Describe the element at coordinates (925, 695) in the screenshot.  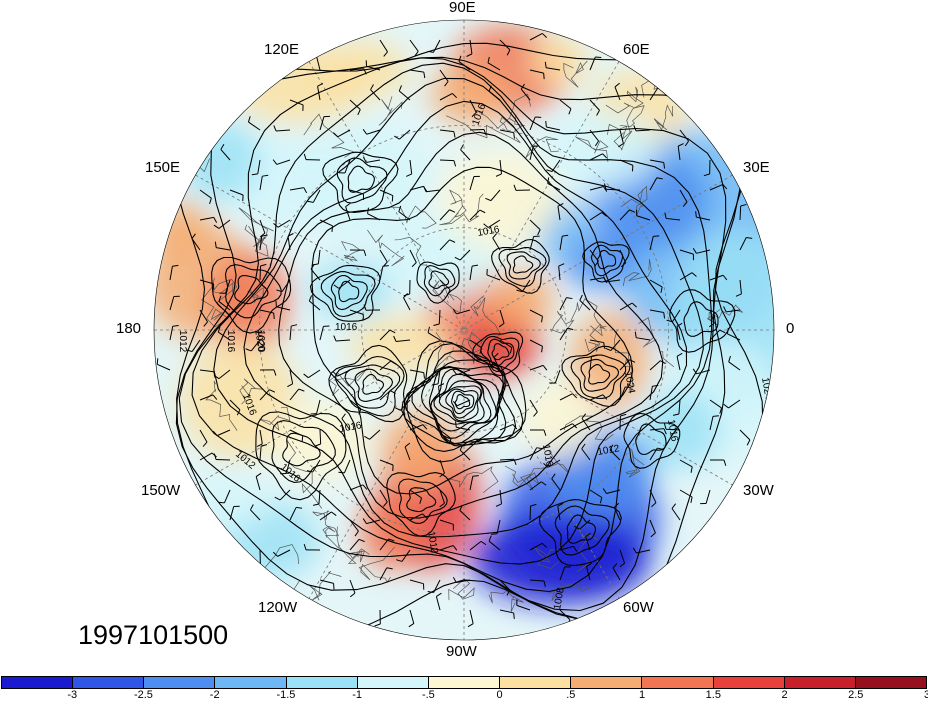
I see `colorbar-label: 3` at that location.